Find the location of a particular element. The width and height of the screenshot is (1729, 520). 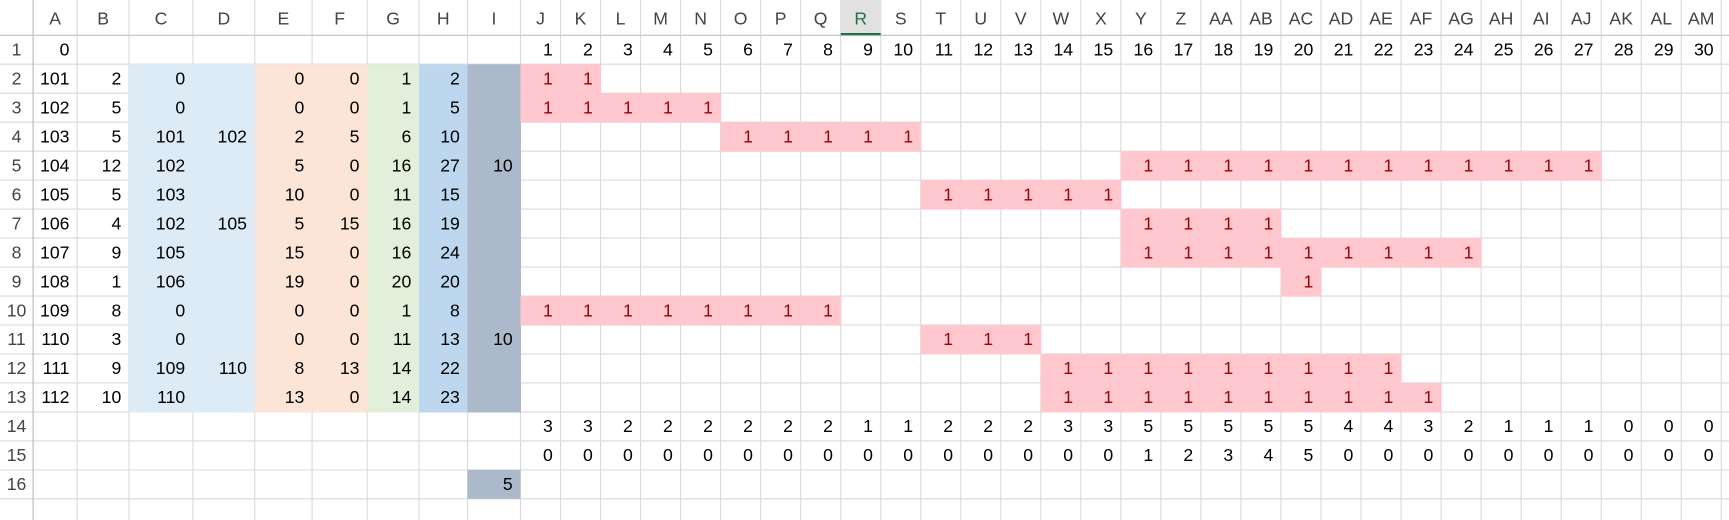

column-header: X is located at coordinates (1101, 18).